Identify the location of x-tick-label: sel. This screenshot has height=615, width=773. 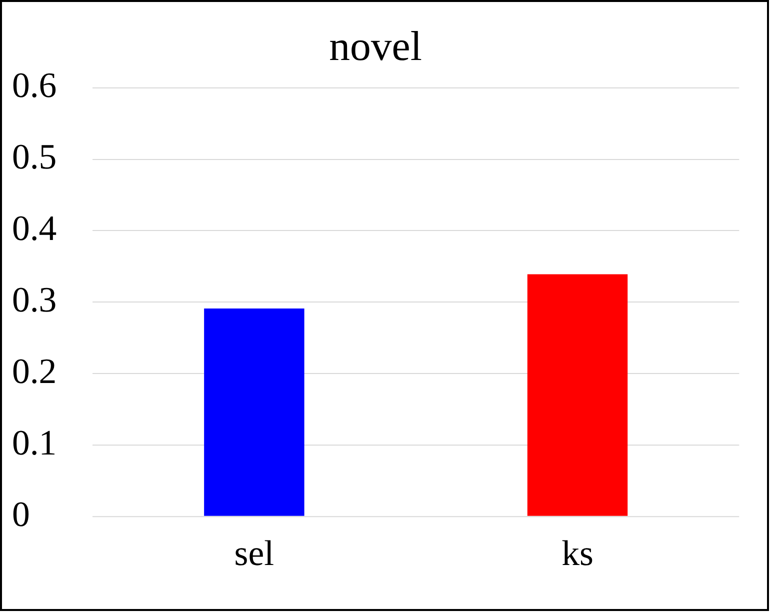
(254, 553).